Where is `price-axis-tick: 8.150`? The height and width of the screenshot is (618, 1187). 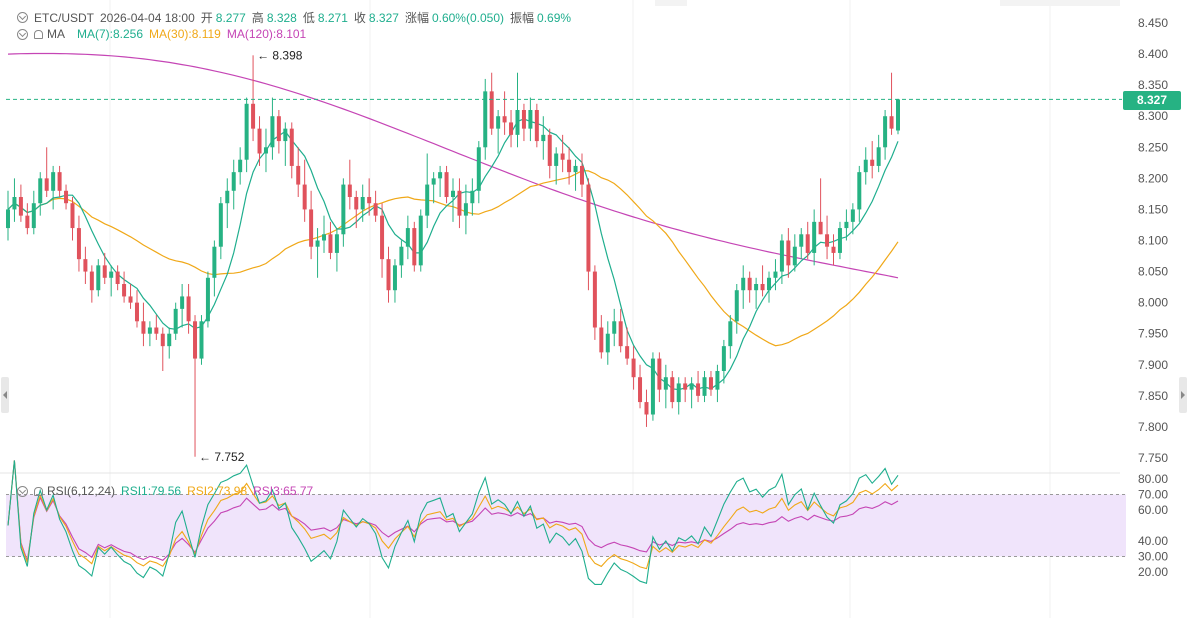 price-axis-tick: 8.150 is located at coordinates (1153, 209).